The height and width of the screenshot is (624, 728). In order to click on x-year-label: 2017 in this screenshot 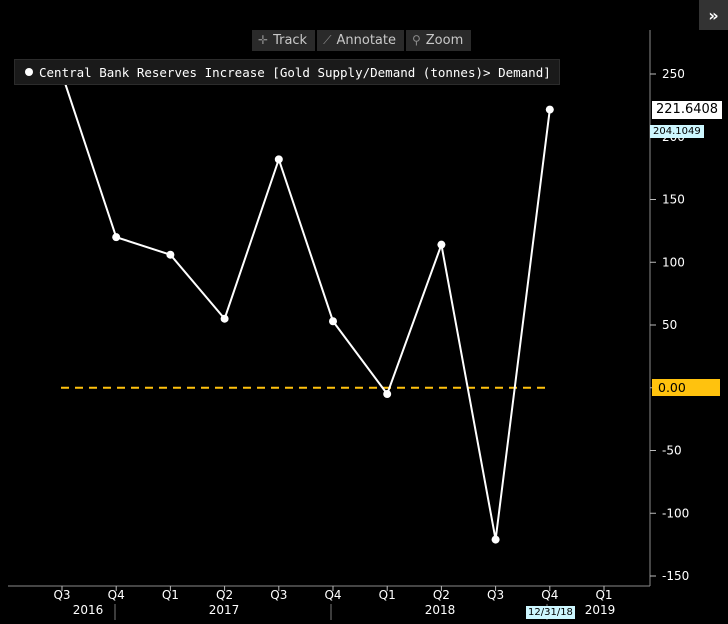, I will do `click(224, 610)`.